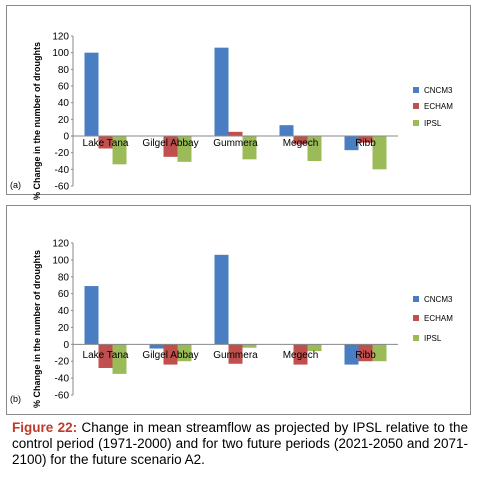  What do you see at coordinates (15, 399) in the screenshot?
I see `panel-label: (b)` at bounding box center [15, 399].